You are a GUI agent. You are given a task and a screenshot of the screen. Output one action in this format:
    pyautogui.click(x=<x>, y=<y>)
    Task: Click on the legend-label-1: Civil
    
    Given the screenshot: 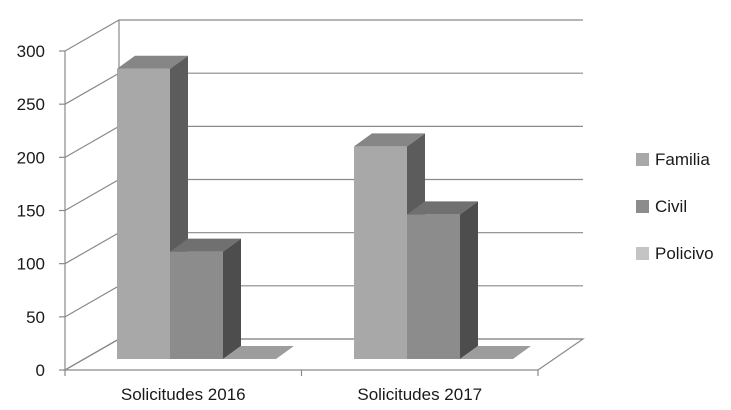 What is the action you would take?
    pyautogui.click(x=671, y=207)
    